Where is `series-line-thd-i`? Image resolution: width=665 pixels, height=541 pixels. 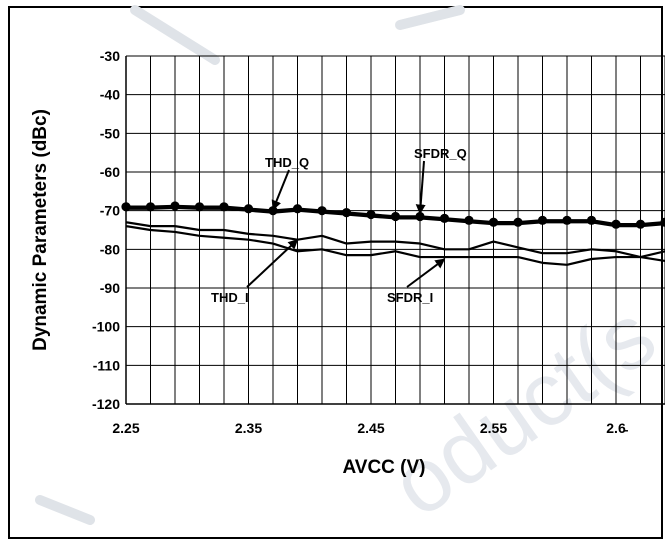
series-line-thd-i is located at coordinates (395, 240).